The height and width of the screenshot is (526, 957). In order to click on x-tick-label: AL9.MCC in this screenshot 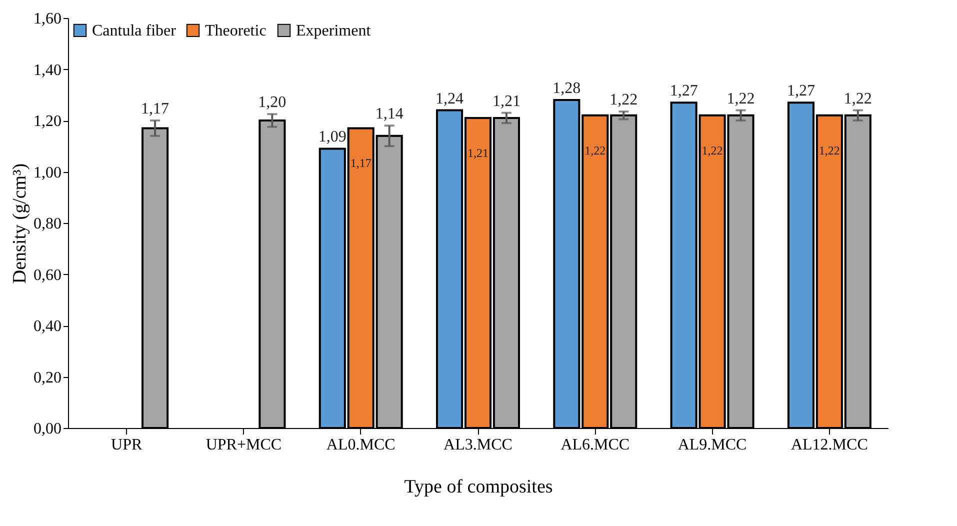, I will do `click(712, 445)`.